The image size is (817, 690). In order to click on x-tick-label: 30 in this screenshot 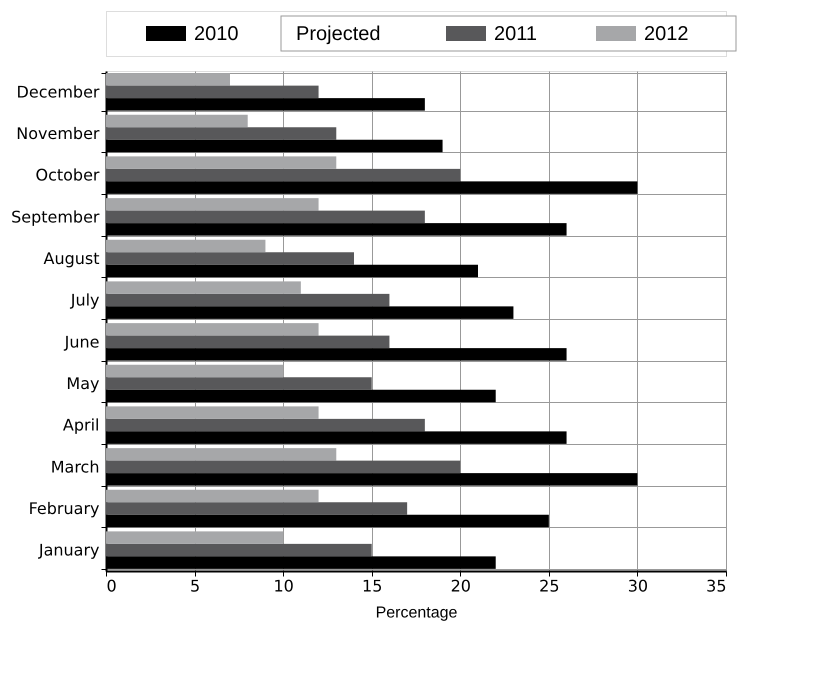, I will do `click(638, 586)`.